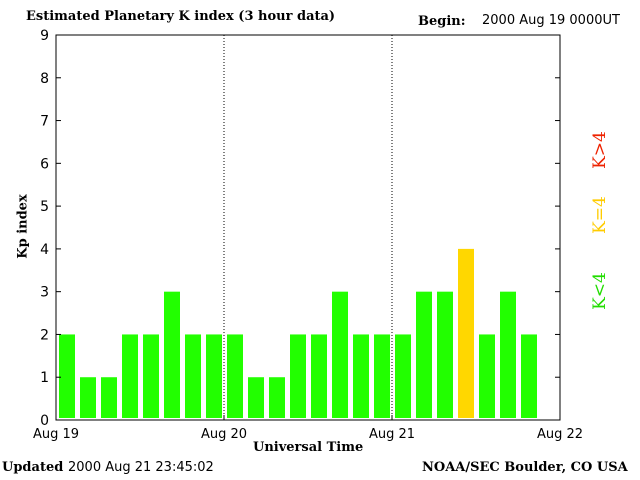  Describe the element at coordinates (44, 335) in the screenshot. I see `y-tick-label-2: 2` at that location.